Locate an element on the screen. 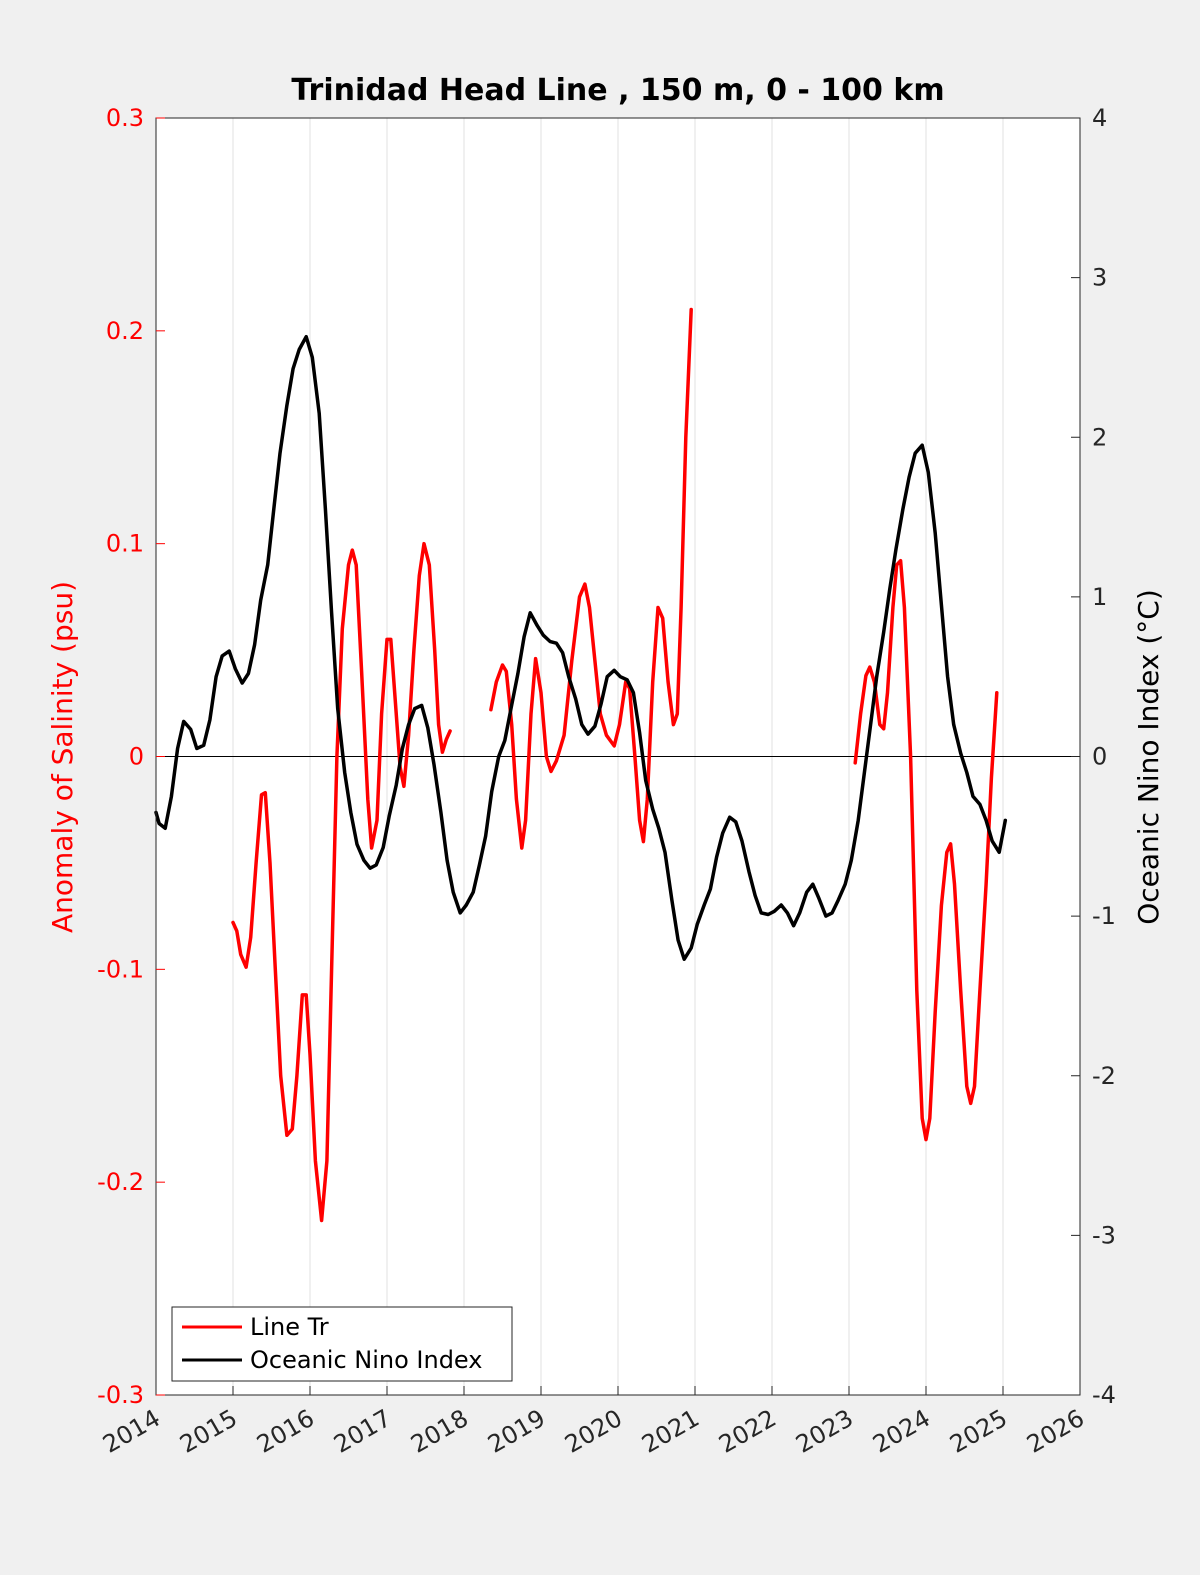  y-right-tick-label: 4 is located at coordinates (1099, 118).